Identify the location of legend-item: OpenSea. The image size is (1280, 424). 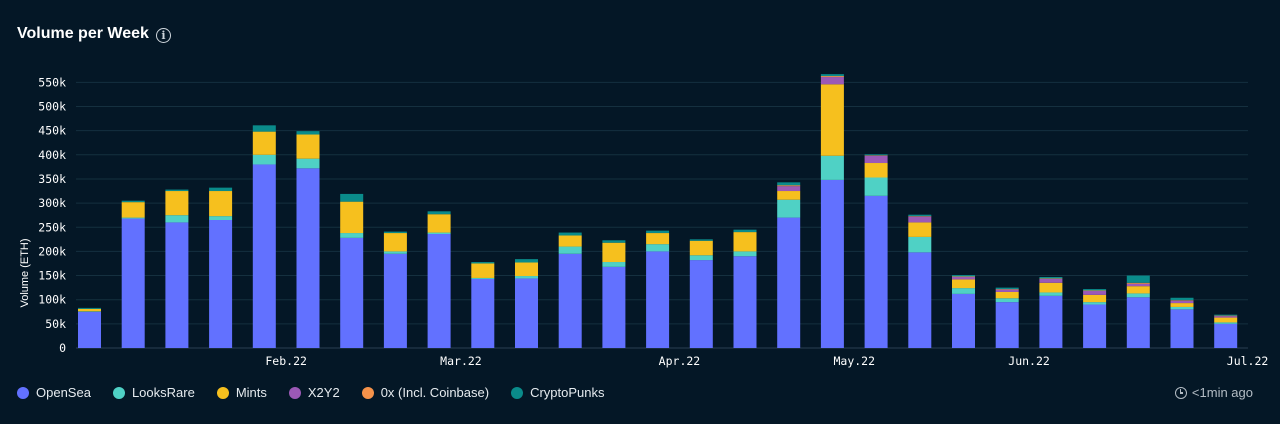
(54, 392).